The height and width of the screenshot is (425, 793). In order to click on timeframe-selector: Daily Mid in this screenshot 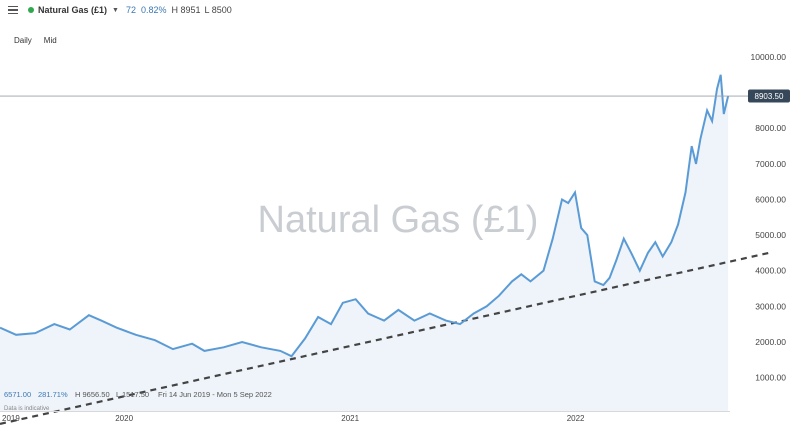, I will do `click(35, 40)`.